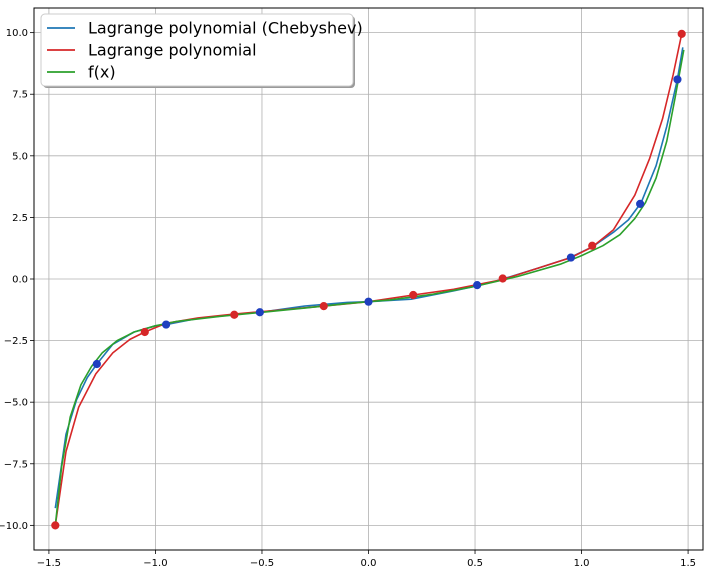 The width and height of the screenshot is (713, 582). What do you see at coordinates (20, 156) in the screenshot?
I see `y-tick-label: 5.0` at bounding box center [20, 156].